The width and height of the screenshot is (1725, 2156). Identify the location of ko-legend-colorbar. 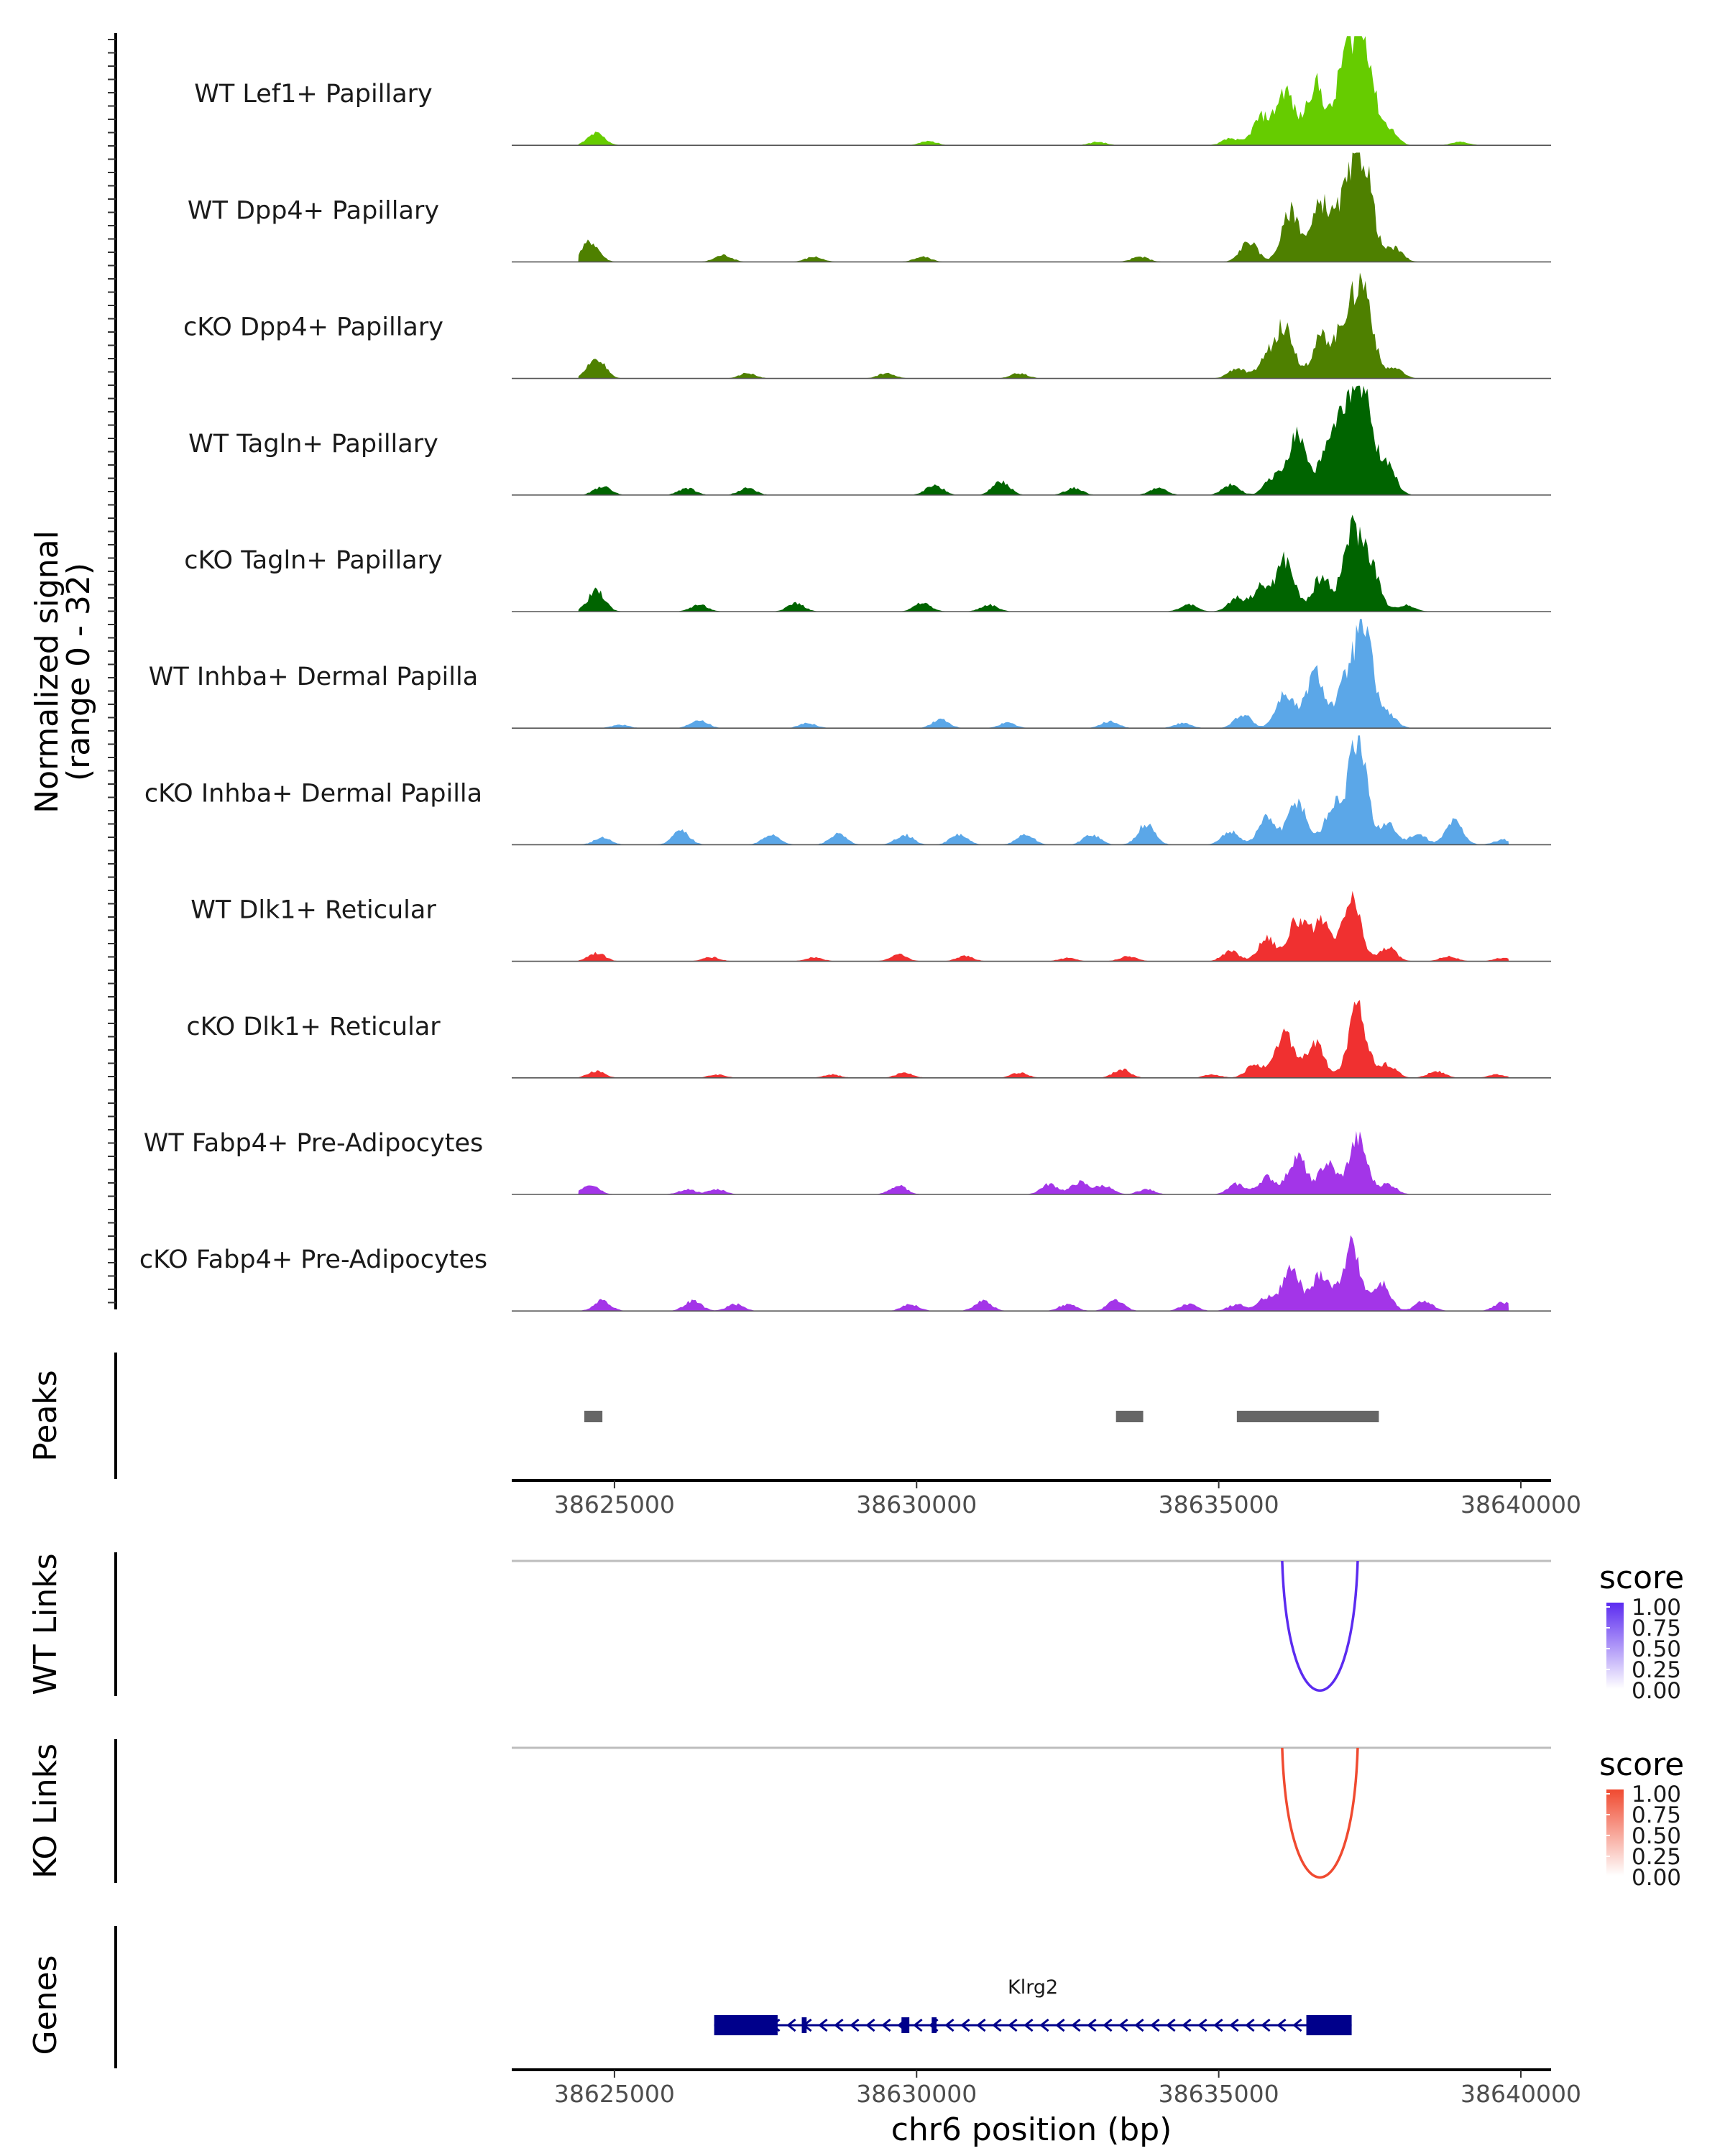
(1615, 1832).